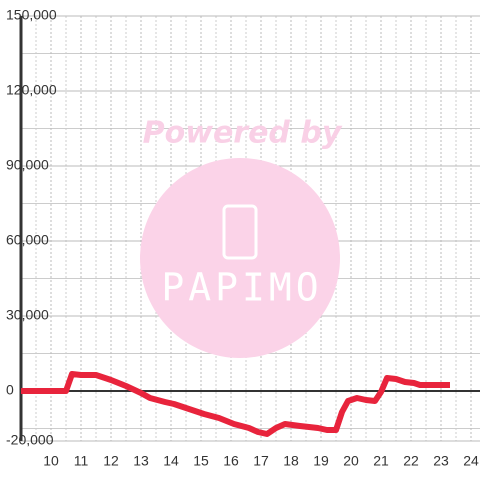 The width and height of the screenshot is (480, 480). What do you see at coordinates (291, 461) in the screenshot?
I see `x-tick-label: 18` at bounding box center [291, 461].